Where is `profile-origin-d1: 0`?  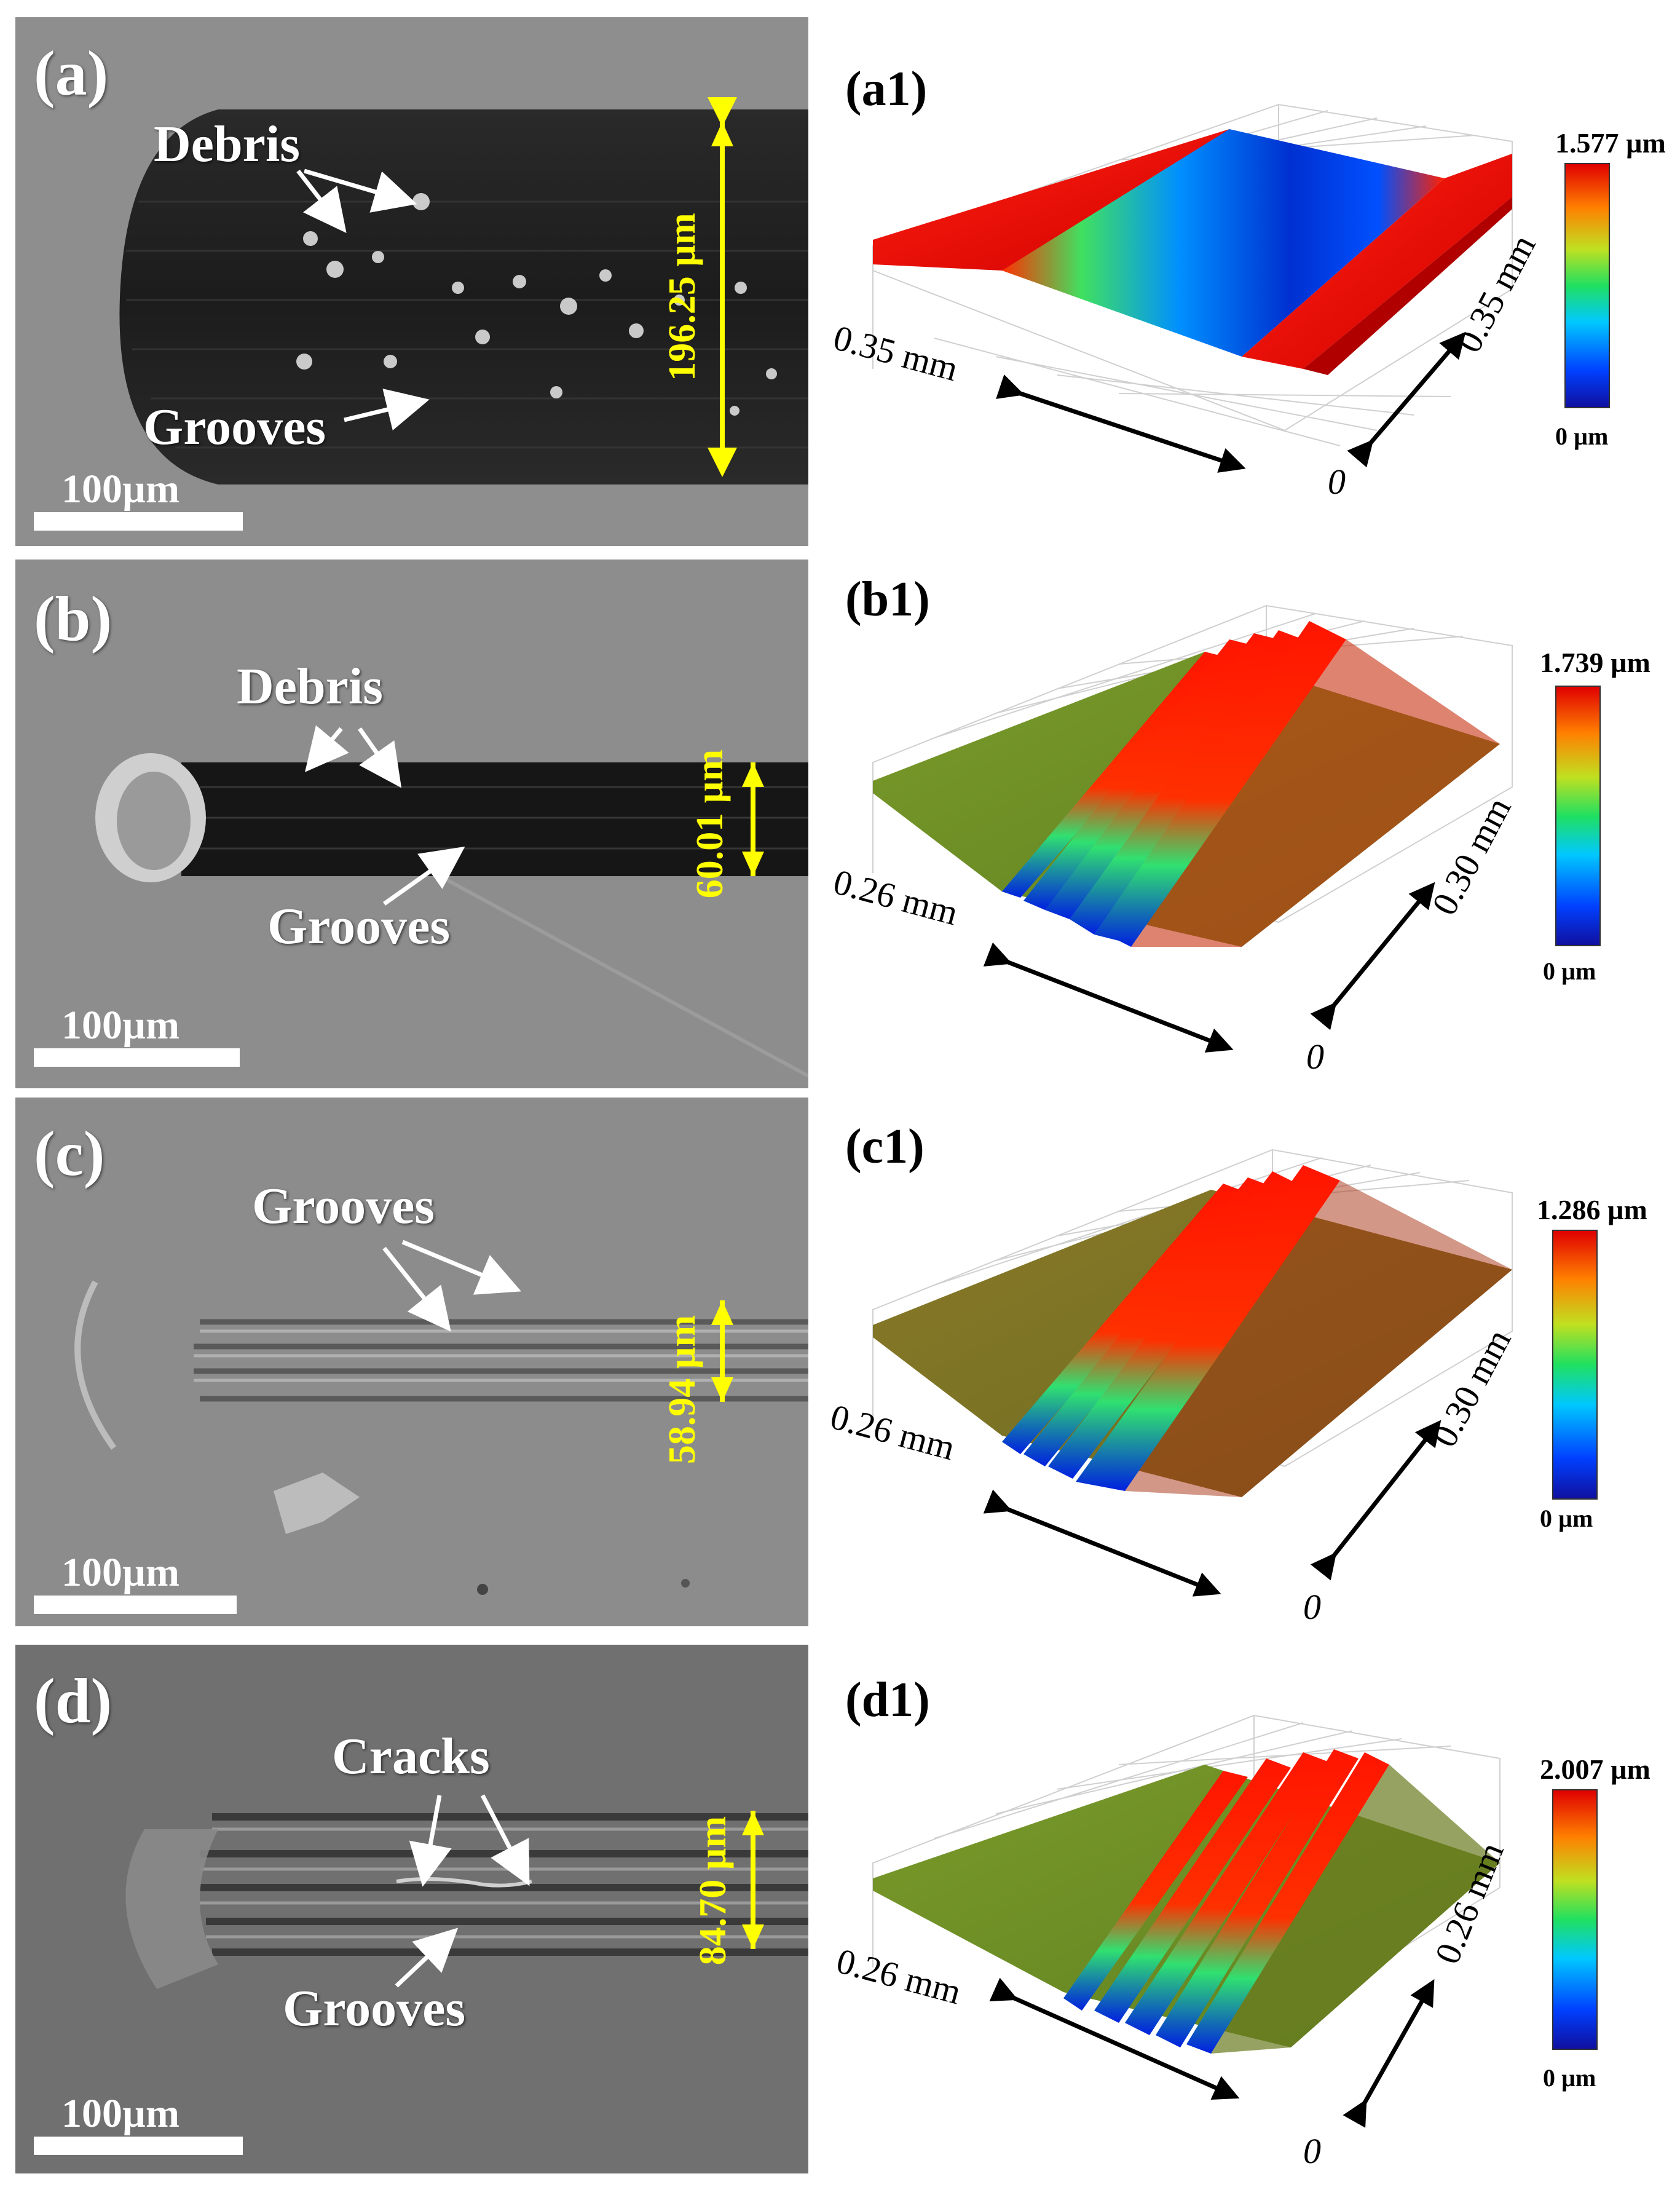
profile-origin-d1: 0 is located at coordinates (1312, 2151).